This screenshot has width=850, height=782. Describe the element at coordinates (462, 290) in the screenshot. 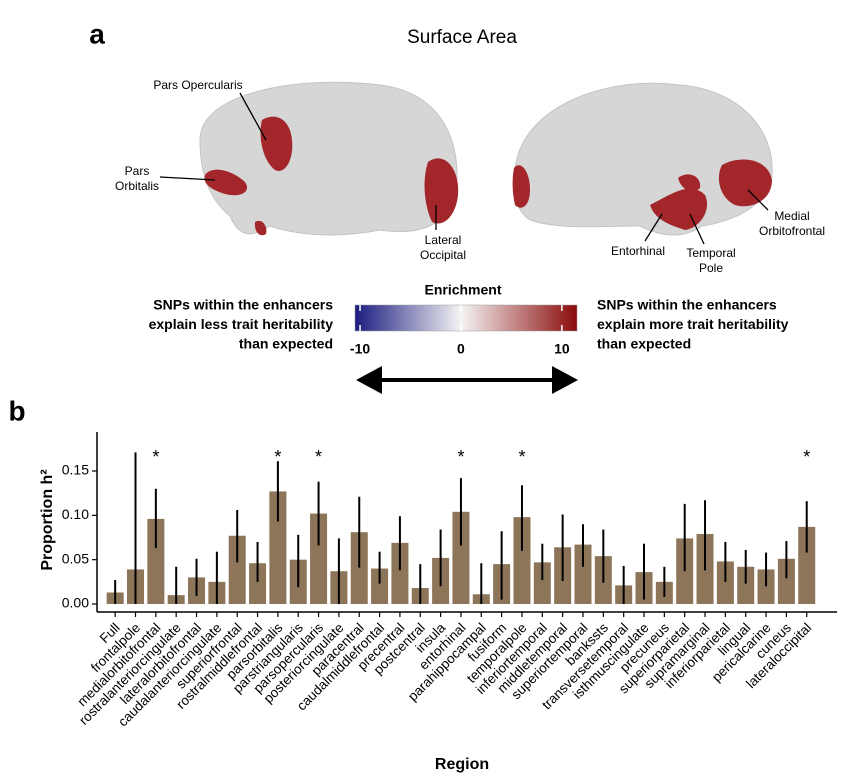

I see `legend-title: Enrichment` at that location.